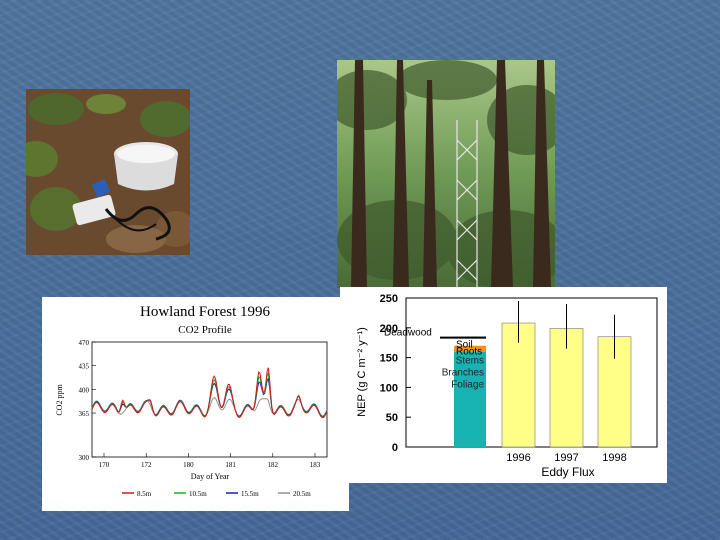 Image resolution: width=720 pixels, height=540 pixels. I want to click on x-tick-label: 181, so click(230, 465).